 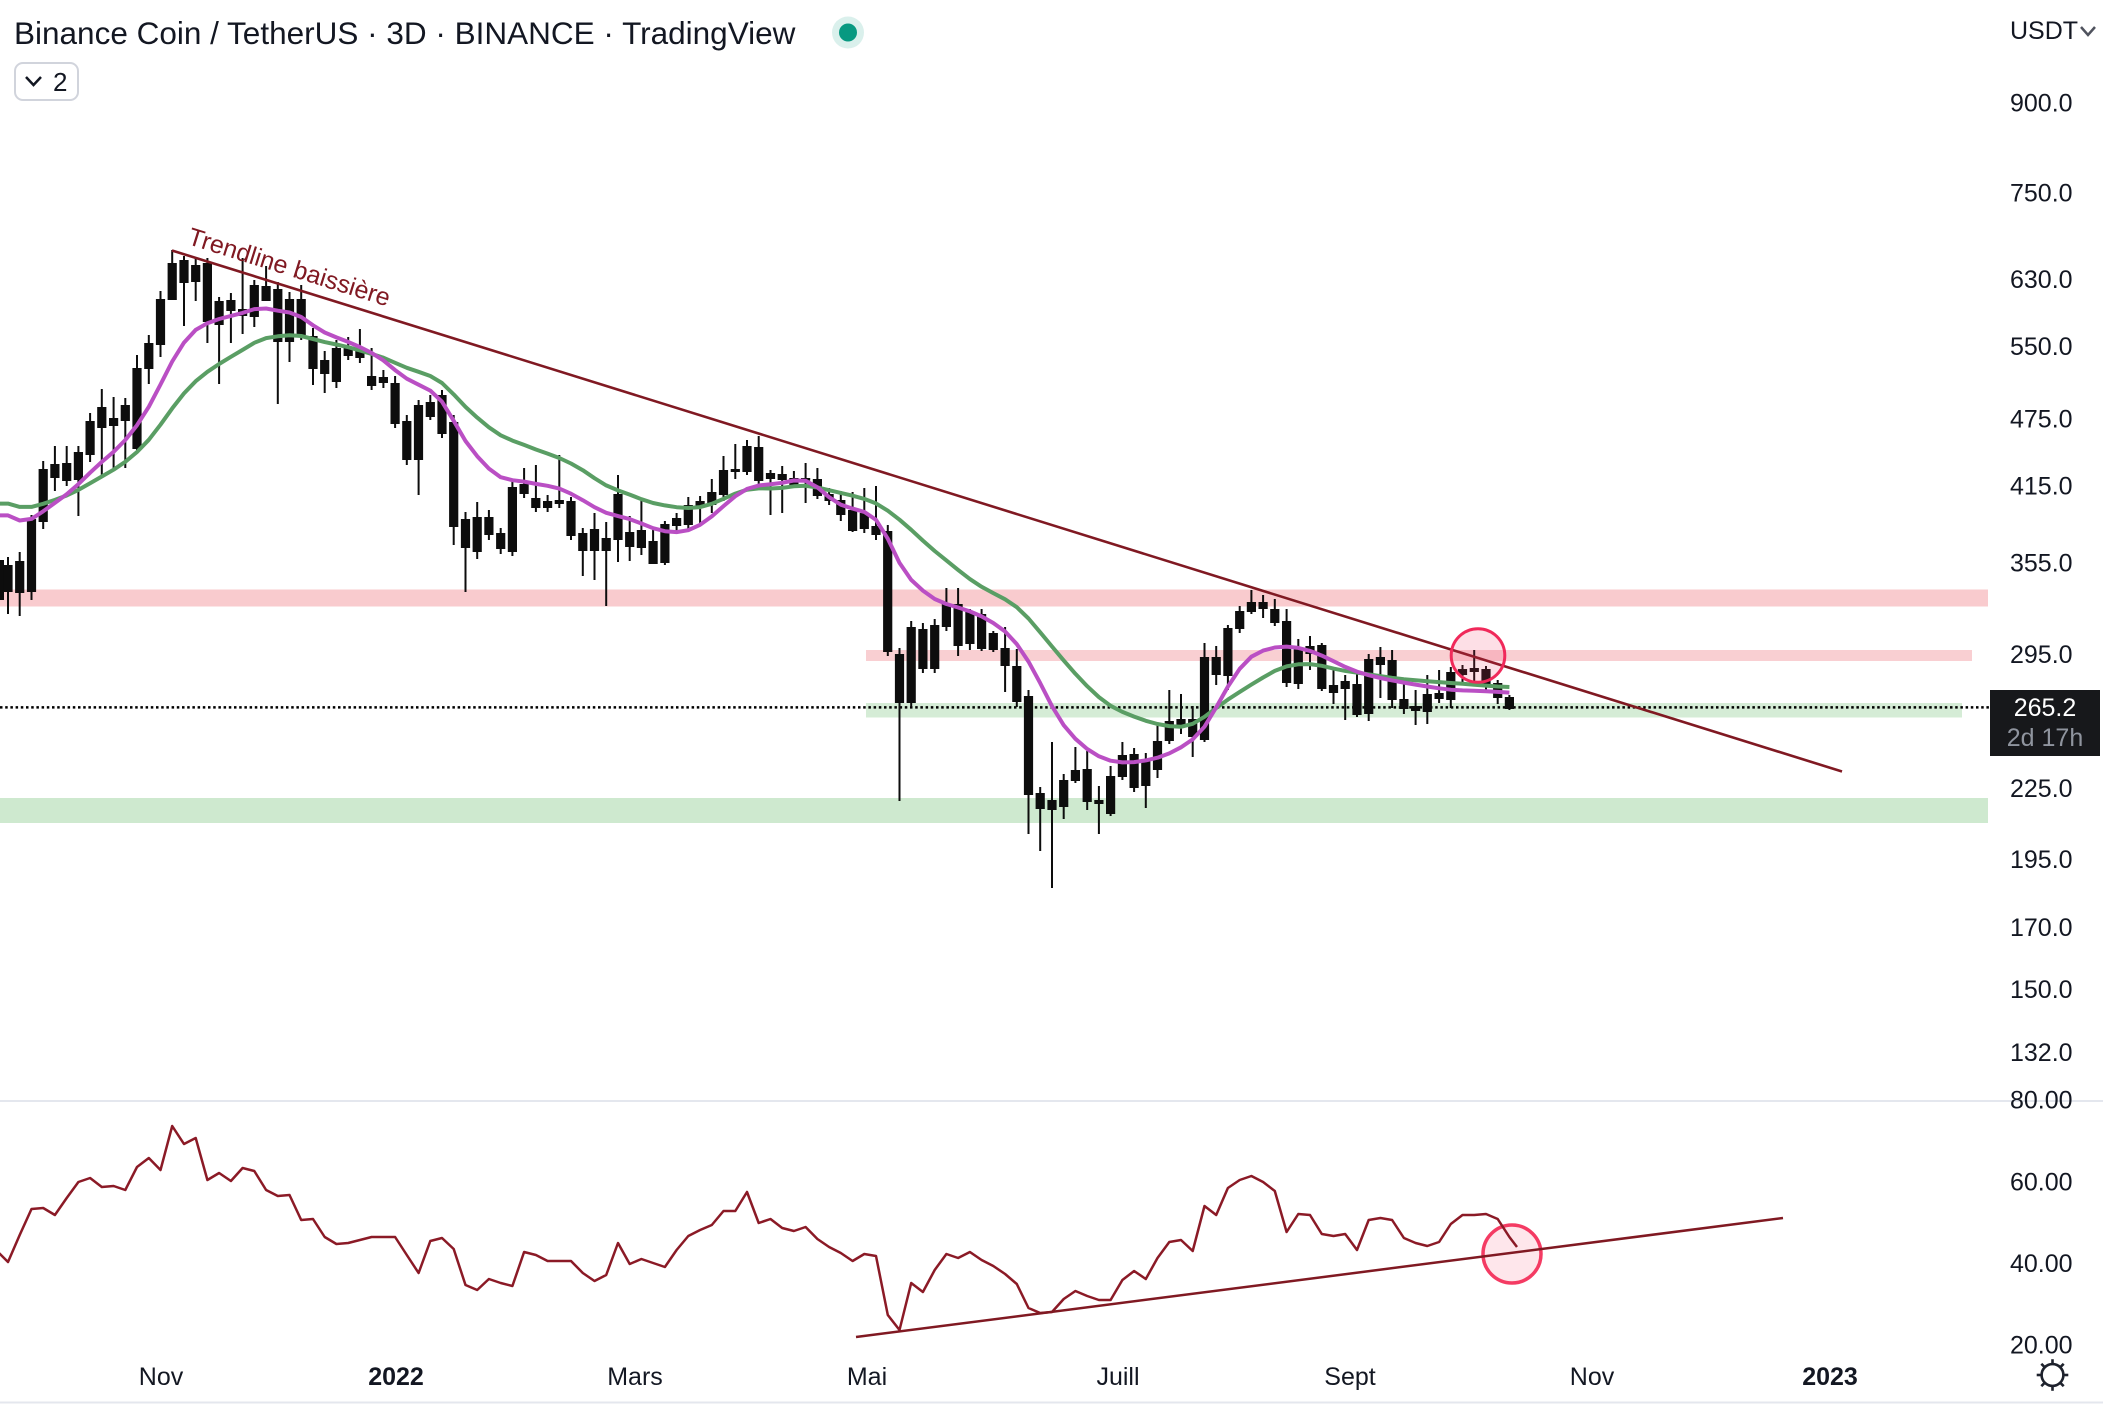 I want to click on svg-text: 195.0, so click(x=2041, y=860).